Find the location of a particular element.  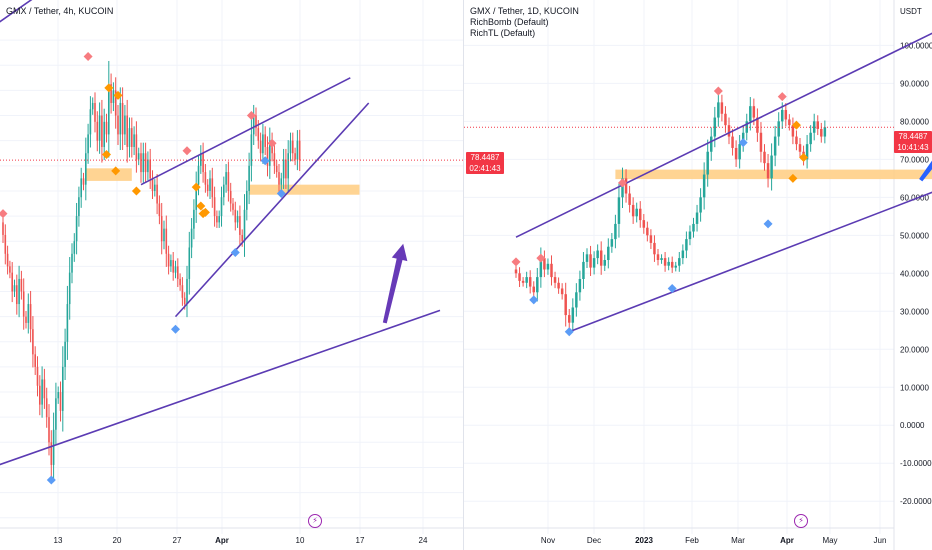

left-x-tick: 24 is located at coordinates (423, 540).